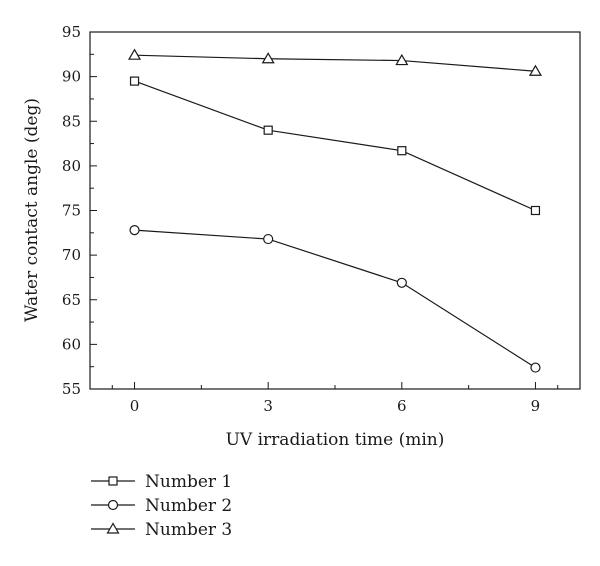 The image size is (600, 566). What do you see at coordinates (71, 166) in the screenshot?
I see `y-tick-label: 80` at bounding box center [71, 166].